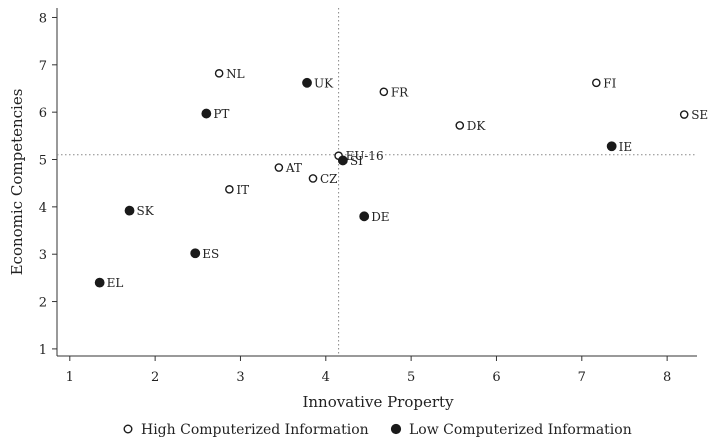 This screenshot has width=712, height=444. Describe the element at coordinates (307, 82) in the screenshot. I see `data-point-uk` at that location.